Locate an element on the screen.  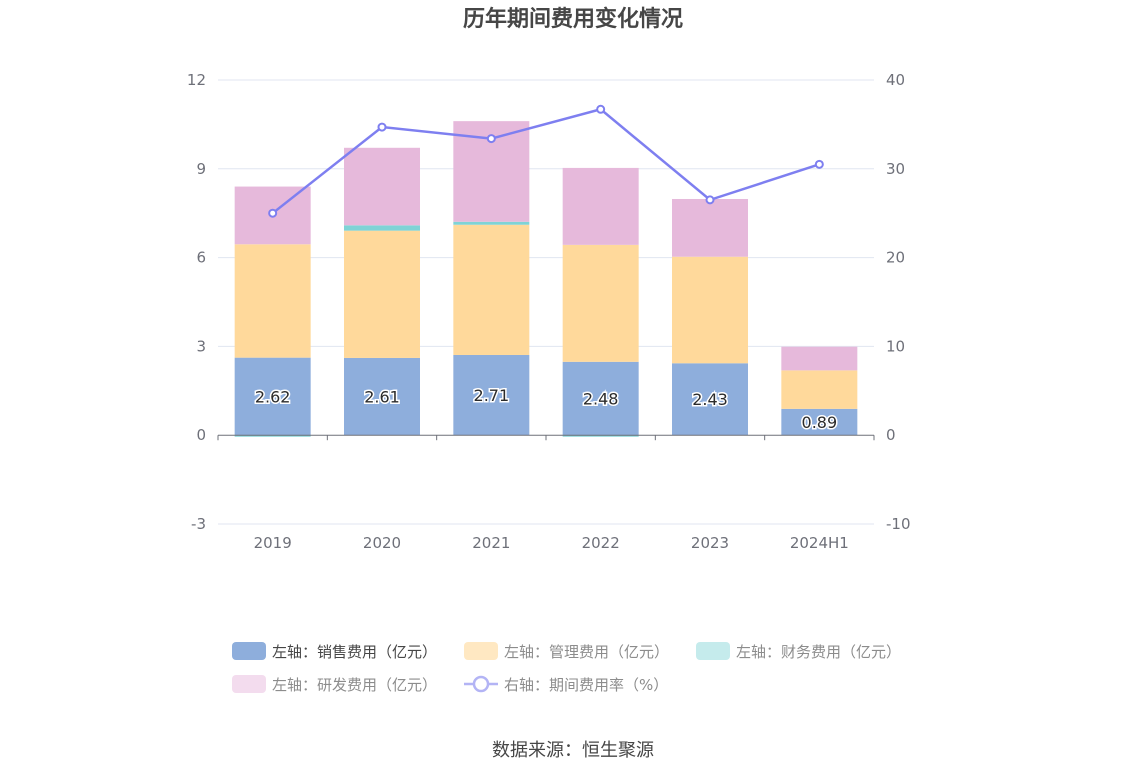
legend-label: 左轴：财务费用（亿元） is located at coordinates (818, 652).